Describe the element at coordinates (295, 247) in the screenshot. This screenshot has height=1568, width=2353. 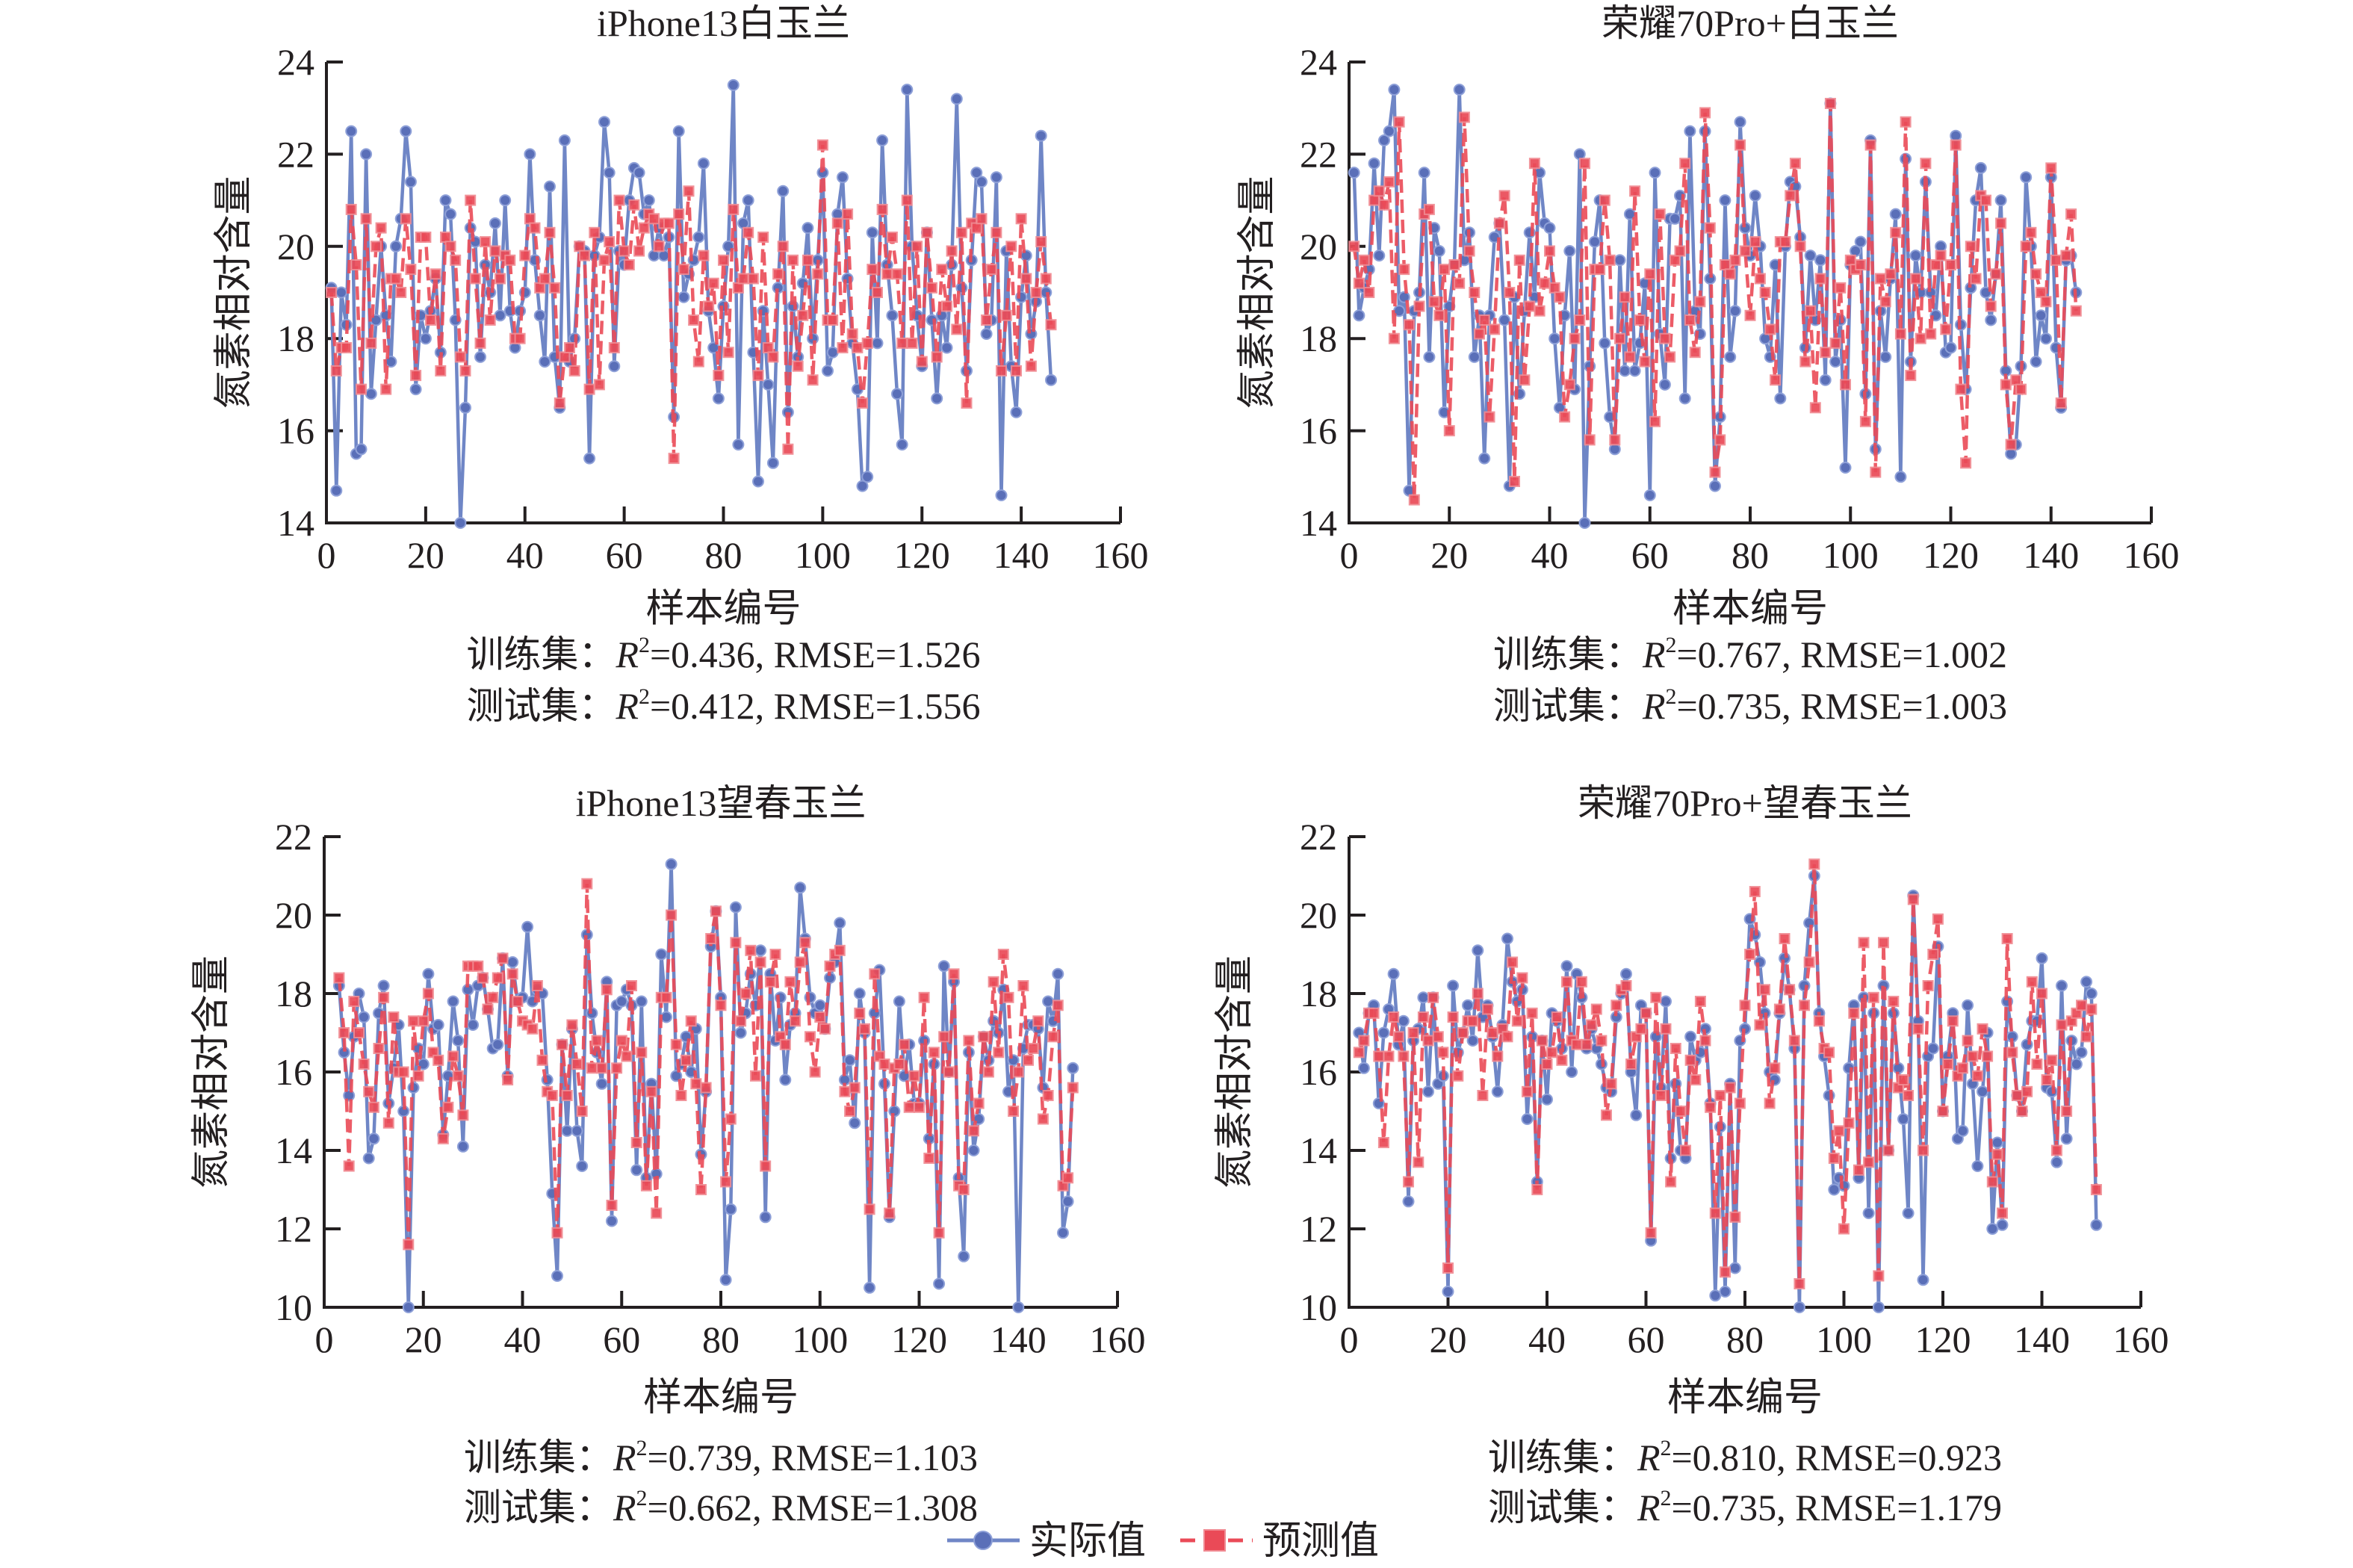
I see `y-tick-label: 20` at that location.